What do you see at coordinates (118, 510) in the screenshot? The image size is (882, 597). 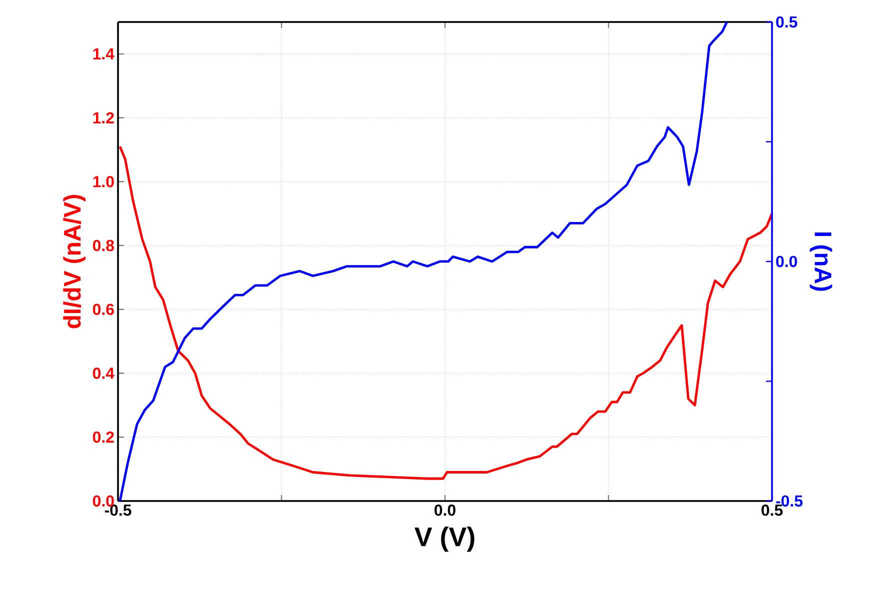 I see `x-tick-label: -0.5` at bounding box center [118, 510].